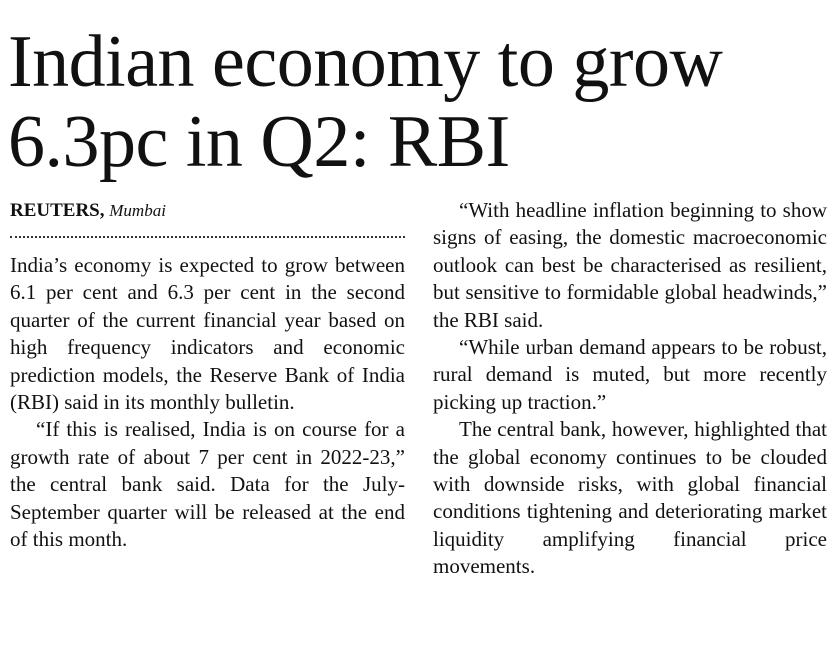 The image size is (836, 654). What do you see at coordinates (137, 210) in the screenshot?
I see `location: Mumbai` at bounding box center [137, 210].